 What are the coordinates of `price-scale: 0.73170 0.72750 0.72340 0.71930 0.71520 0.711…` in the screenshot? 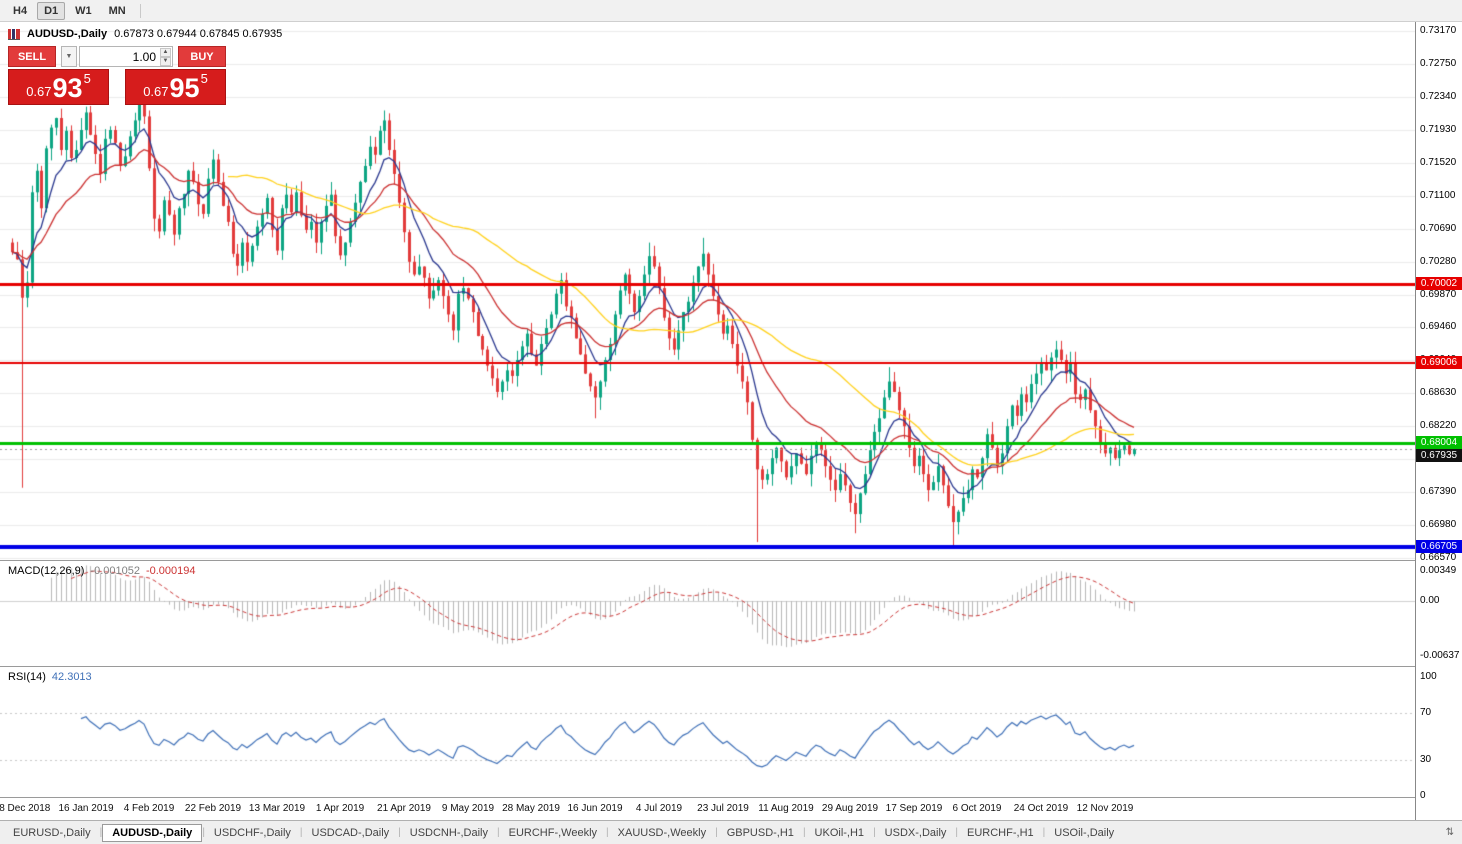 It's located at (1438, 421).